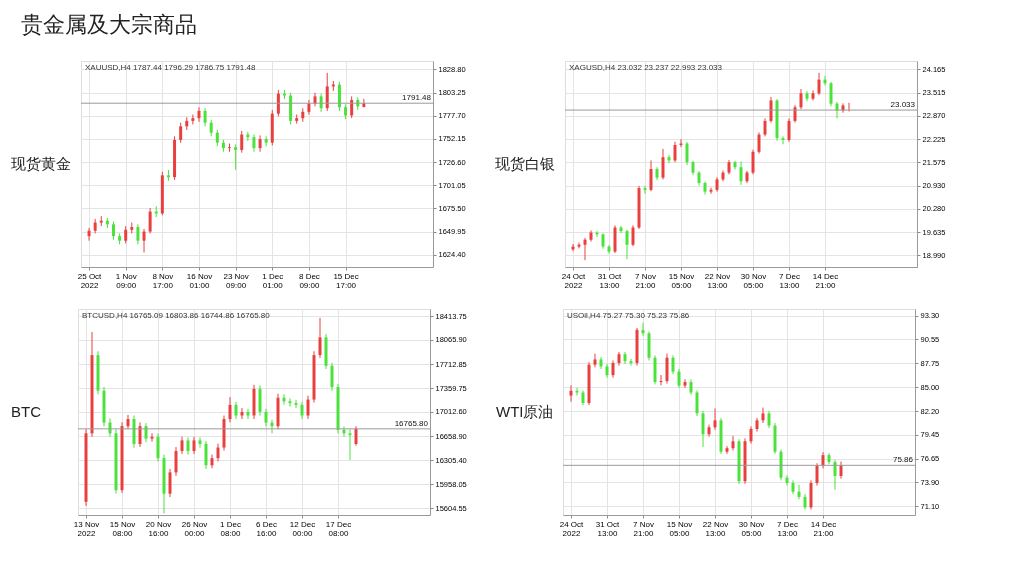  What do you see at coordinates (109, 24) in the screenshot?
I see `text: 贵金属及大宗商品` at bounding box center [109, 24].